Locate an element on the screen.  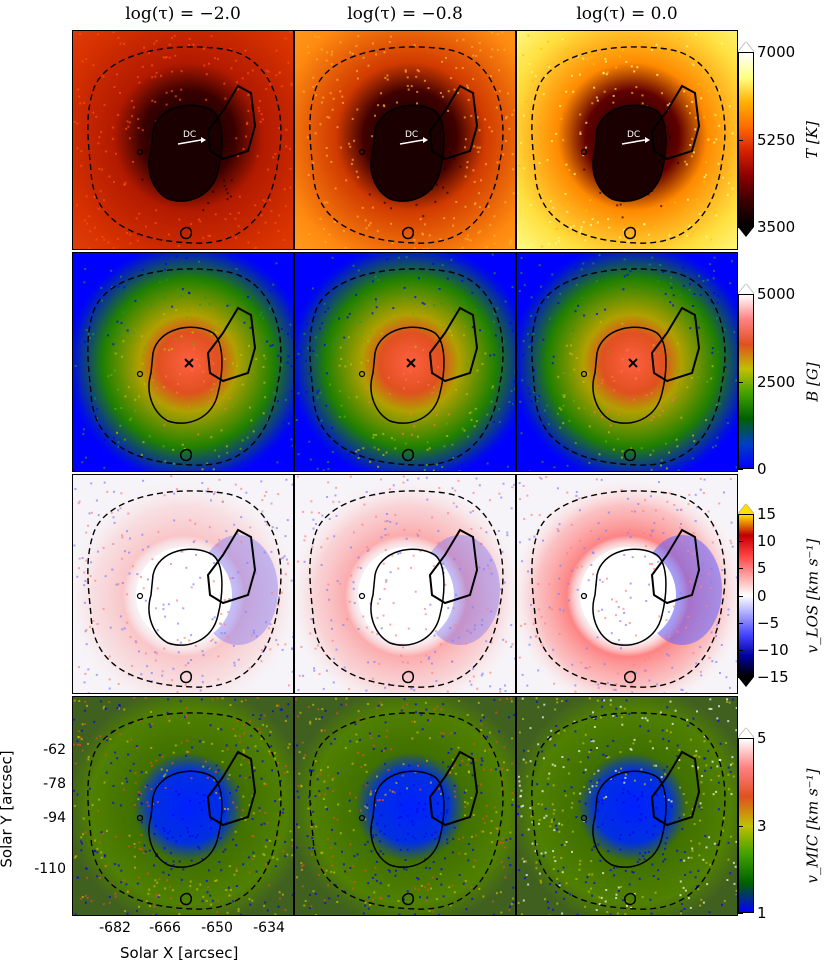
panel-t-col1: DC is located at coordinates (183, 140).